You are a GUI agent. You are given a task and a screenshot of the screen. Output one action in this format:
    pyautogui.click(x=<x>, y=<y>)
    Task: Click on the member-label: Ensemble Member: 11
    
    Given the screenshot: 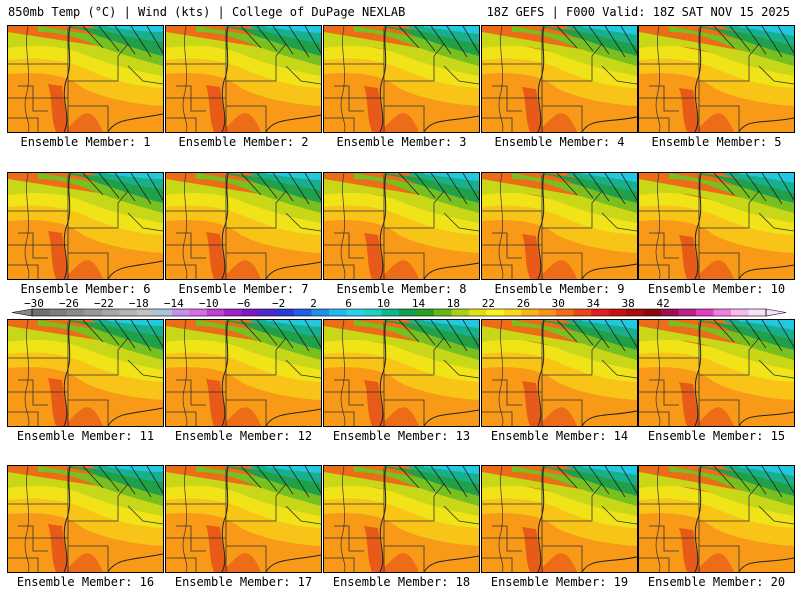 What is the action you would take?
    pyautogui.click(x=85, y=436)
    